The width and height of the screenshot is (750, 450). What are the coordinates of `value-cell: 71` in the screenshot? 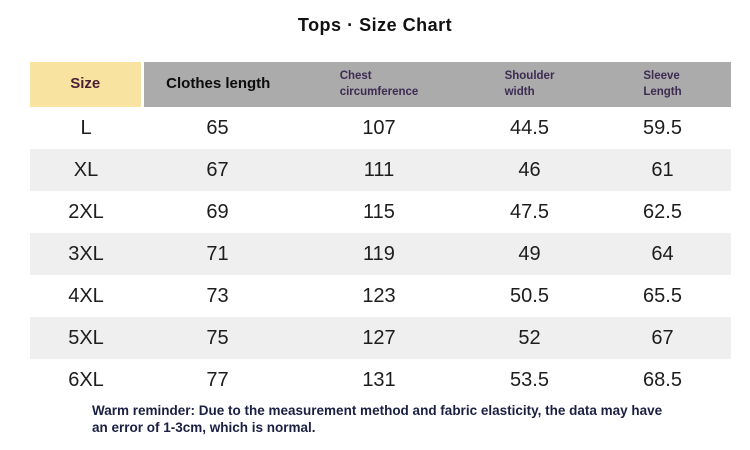 It's located at (217, 253).